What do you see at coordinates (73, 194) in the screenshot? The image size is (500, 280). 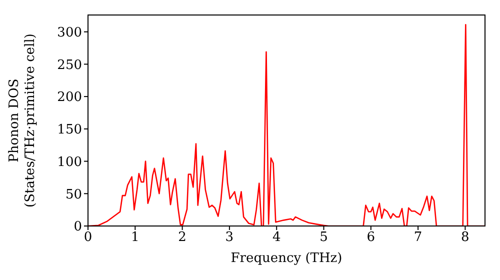 I see `y-tick-label: 50` at bounding box center [73, 194].